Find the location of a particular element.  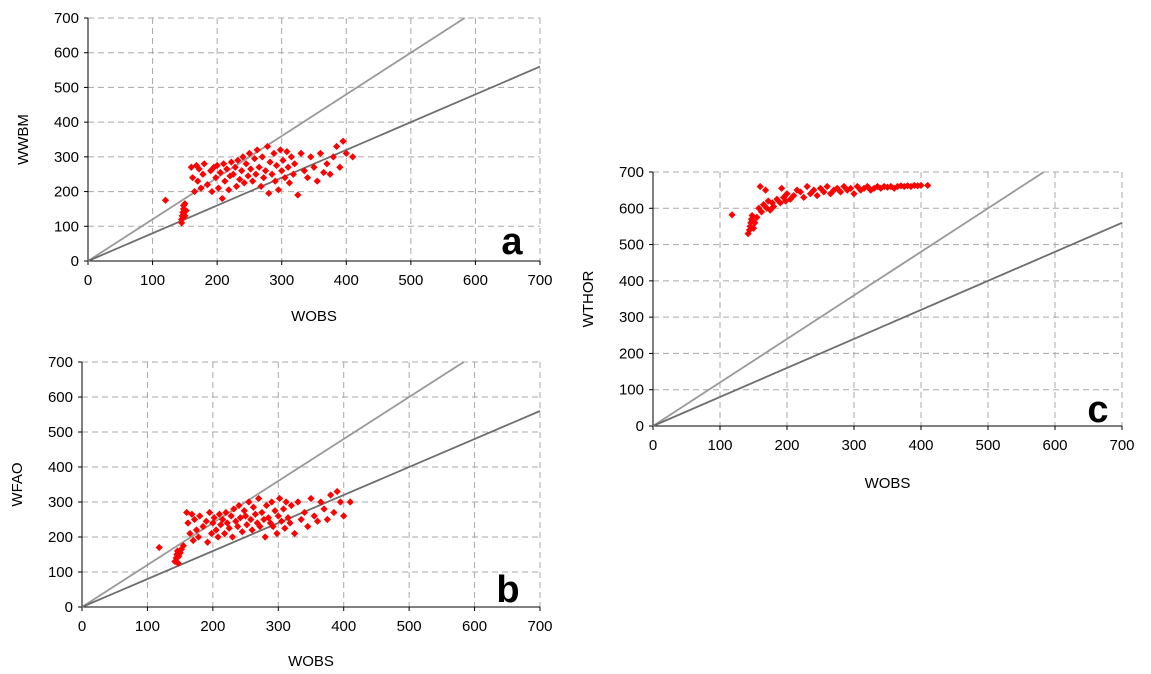

y-tick-label: 400 is located at coordinates (631, 281).